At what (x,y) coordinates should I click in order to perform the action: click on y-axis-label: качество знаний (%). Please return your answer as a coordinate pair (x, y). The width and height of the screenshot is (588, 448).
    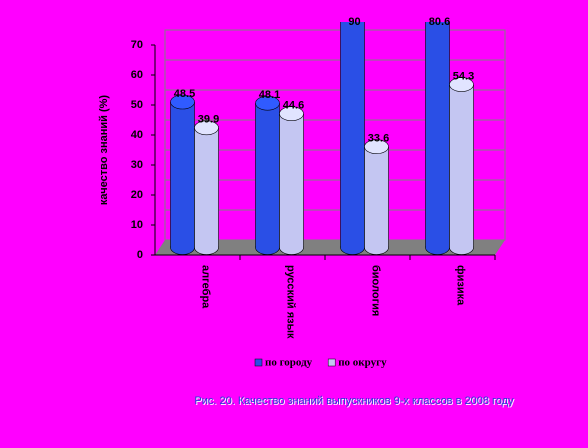
    Looking at the image, I should click on (104, 150).